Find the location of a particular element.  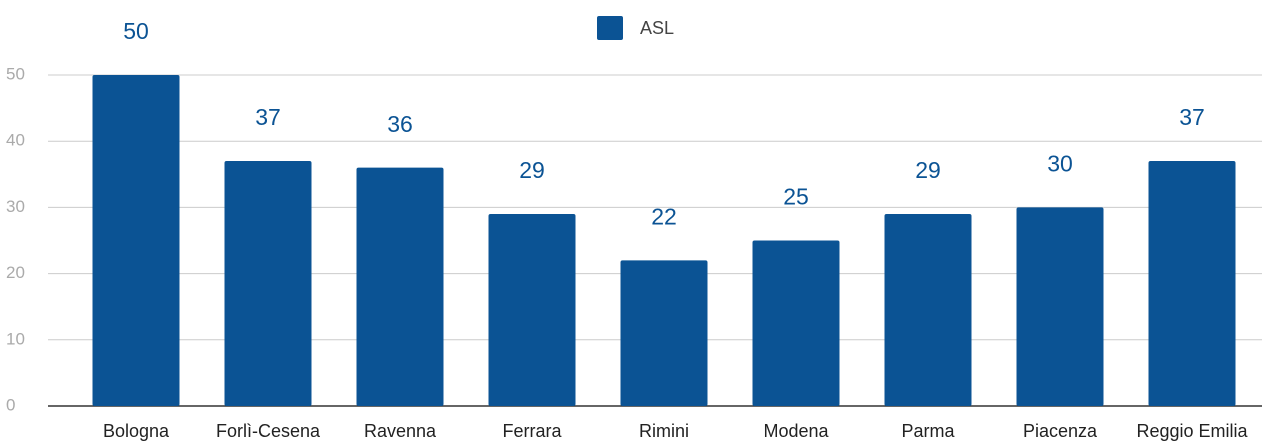

y-tick-label: 20 is located at coordinates (15, 272).